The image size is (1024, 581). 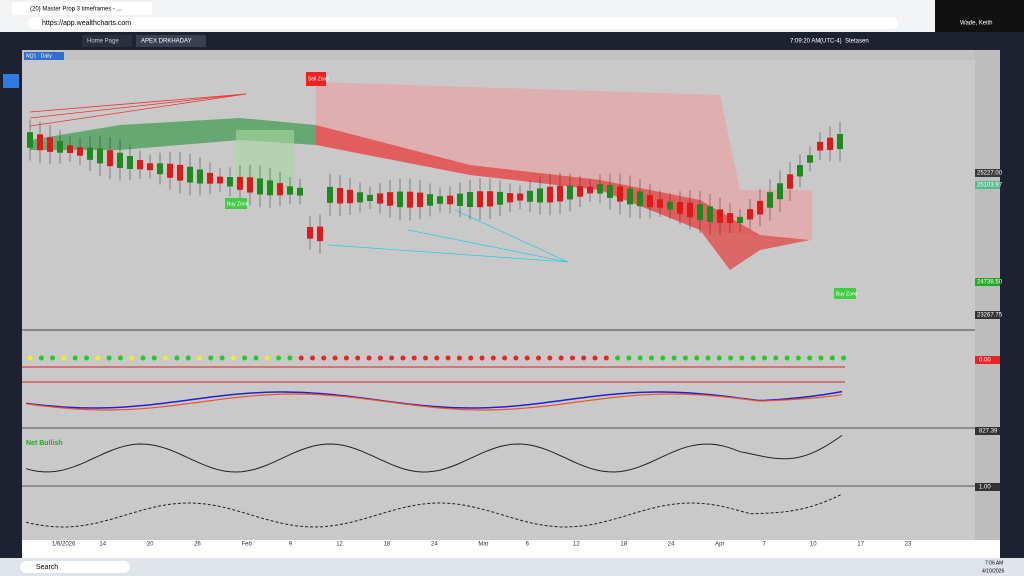 What do you see at coordinates (44, 56) in the screenshot?
I see `symbol-box` at bounding box center [44, 56].